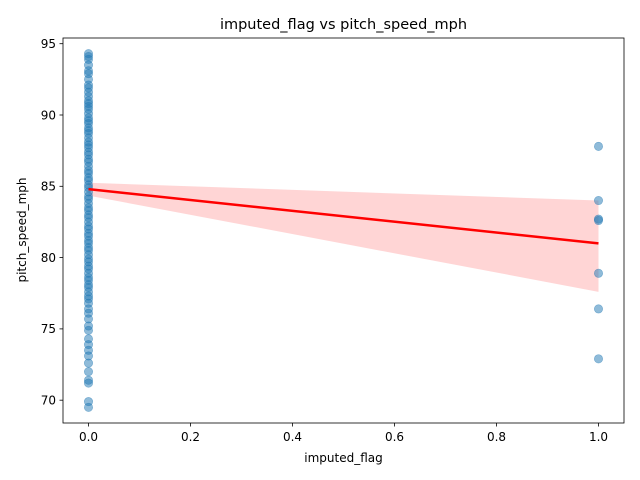 This screenshot has height=480, width=640. Describe the element at coordinates (48, 115) in the screenshot. I see `y-tick-label-4: 90` at that location.